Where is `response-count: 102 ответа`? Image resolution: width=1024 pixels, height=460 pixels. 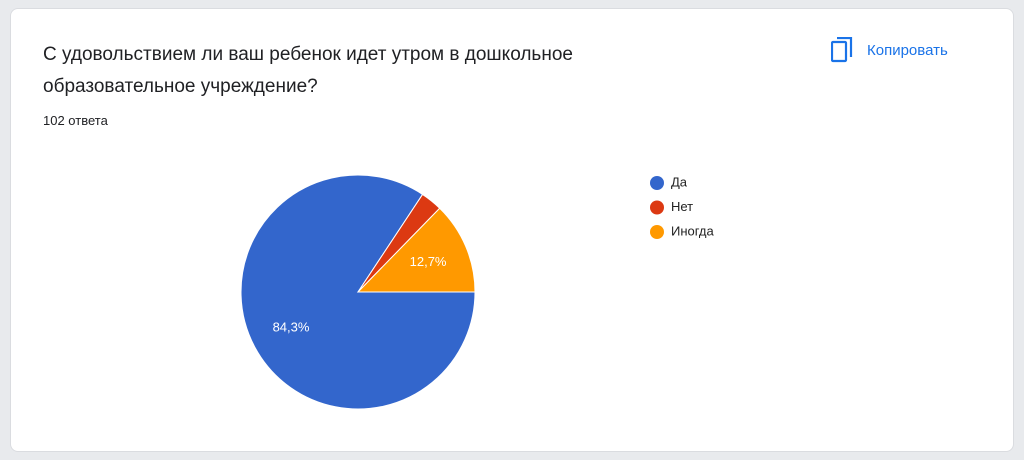 response-count: 102 ответа is located at coordinates (75, 120).